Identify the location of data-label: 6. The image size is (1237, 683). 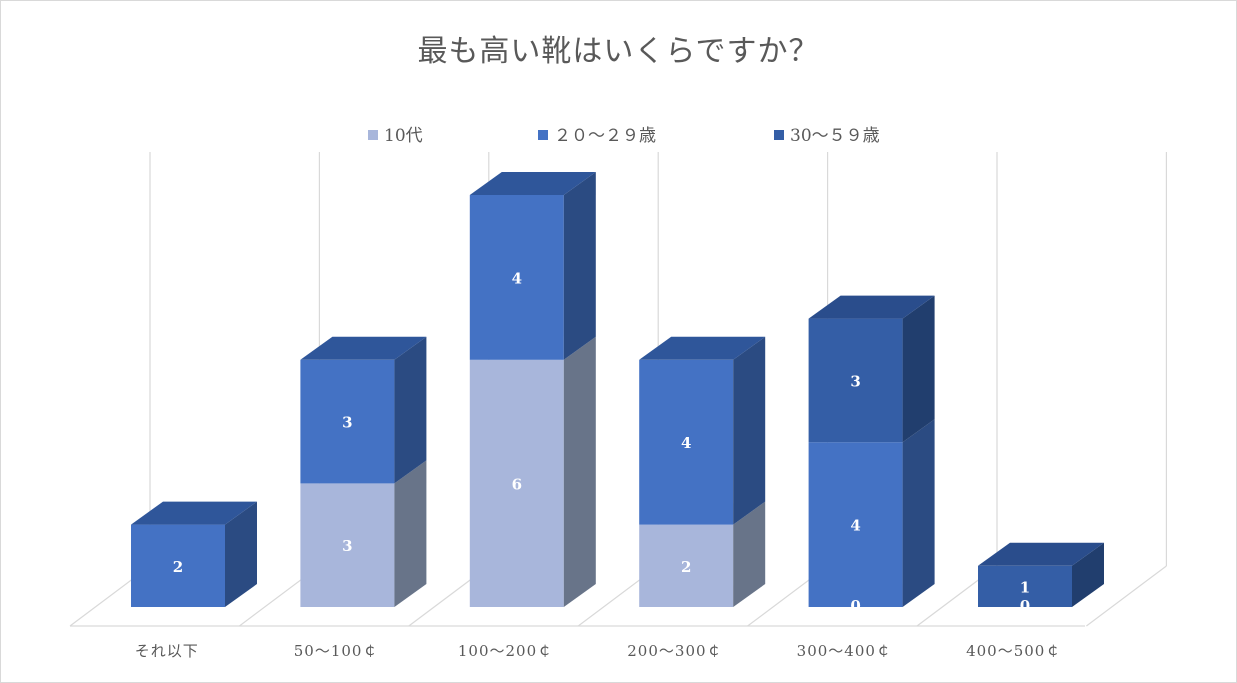
(517, 484).